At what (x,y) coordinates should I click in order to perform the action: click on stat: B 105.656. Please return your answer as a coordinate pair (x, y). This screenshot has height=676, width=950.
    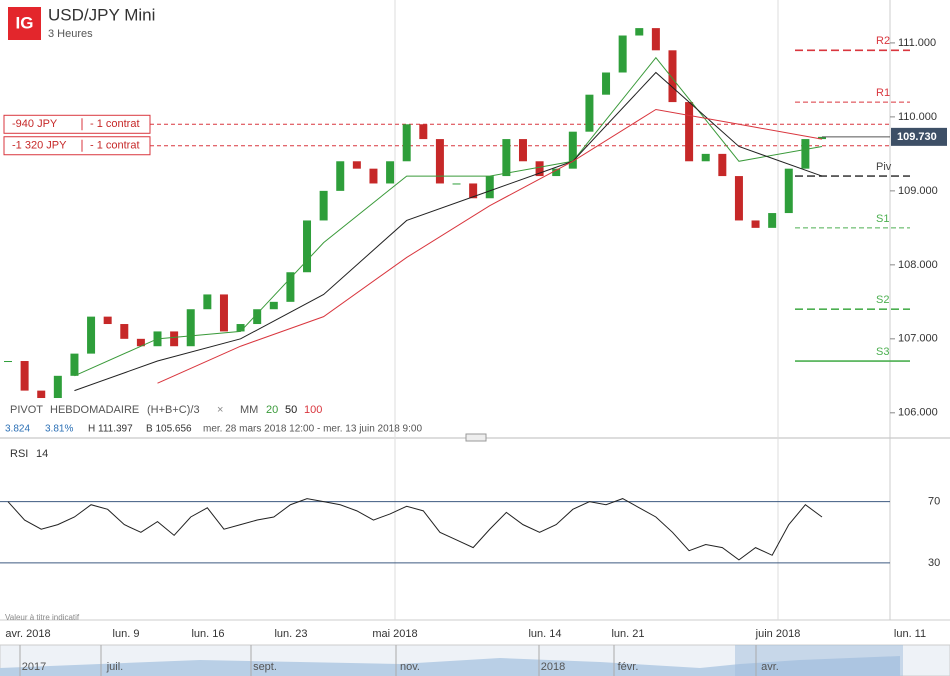
    Looking at the image, I should click on (169, 429).